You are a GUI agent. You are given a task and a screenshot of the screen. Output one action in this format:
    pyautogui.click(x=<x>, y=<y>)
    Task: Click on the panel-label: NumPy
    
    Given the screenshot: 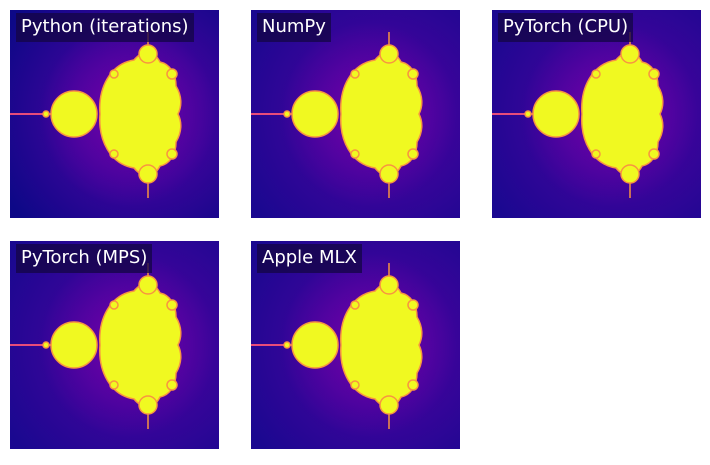 What is the action you would take?
    pyautogui.click(x=294, y=27)
    